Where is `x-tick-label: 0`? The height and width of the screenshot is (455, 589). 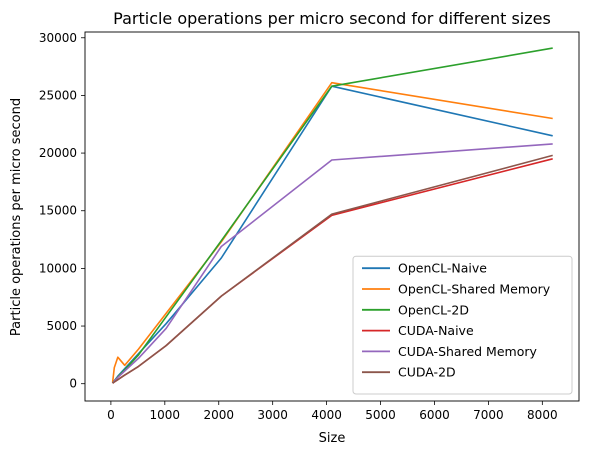
x-tick-label: 0 is located at coordinates (111, 415).